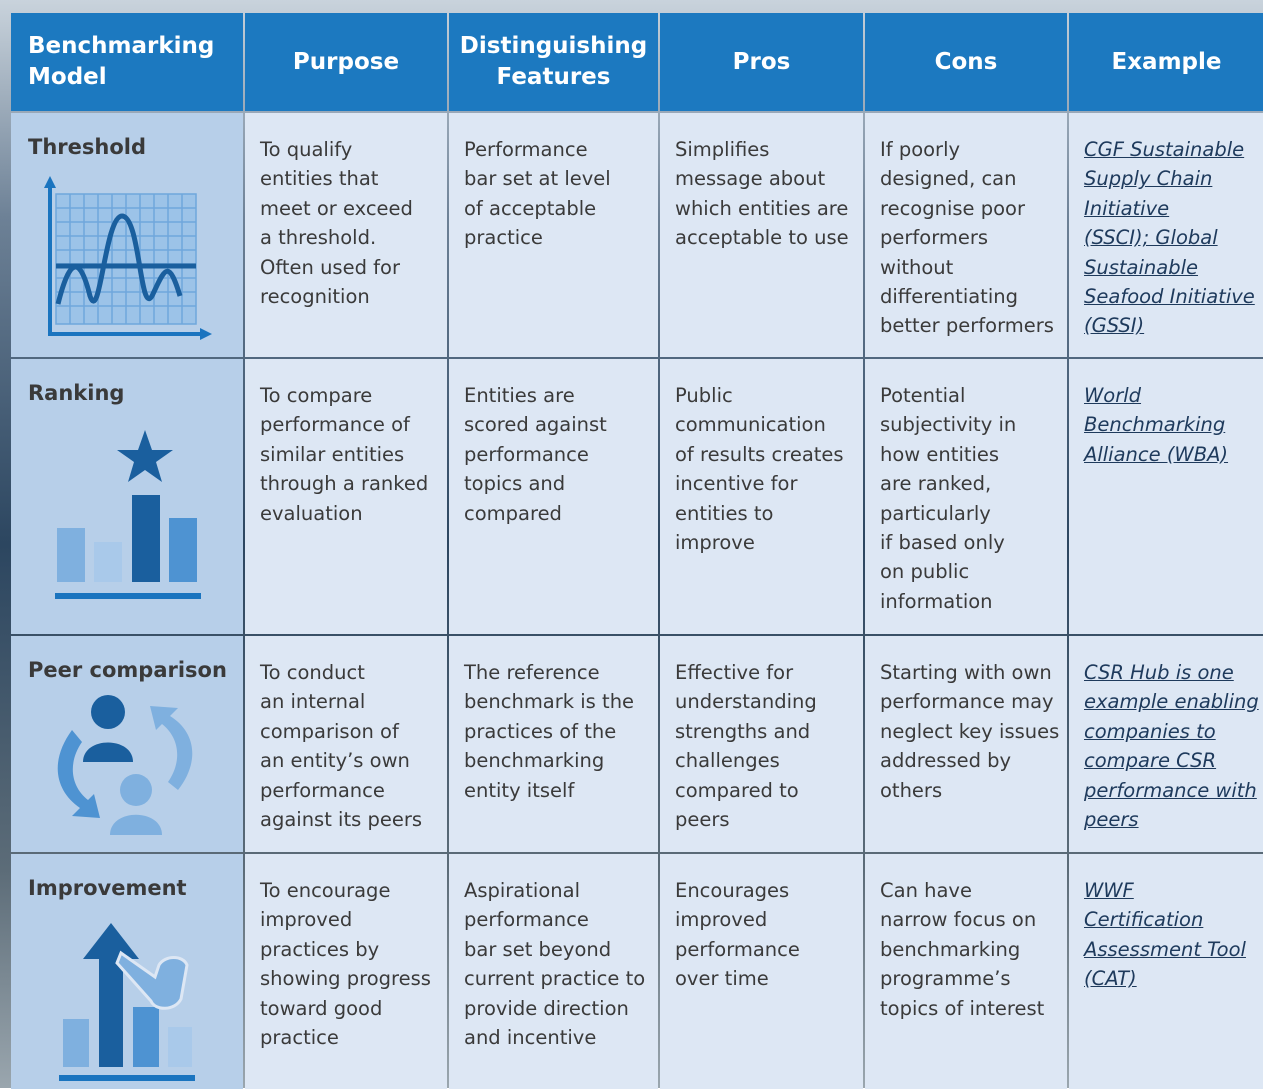 The width and height of the screenshot is (1263, 1089). I want to click on example-link: example enabling, so click(1171, 702).